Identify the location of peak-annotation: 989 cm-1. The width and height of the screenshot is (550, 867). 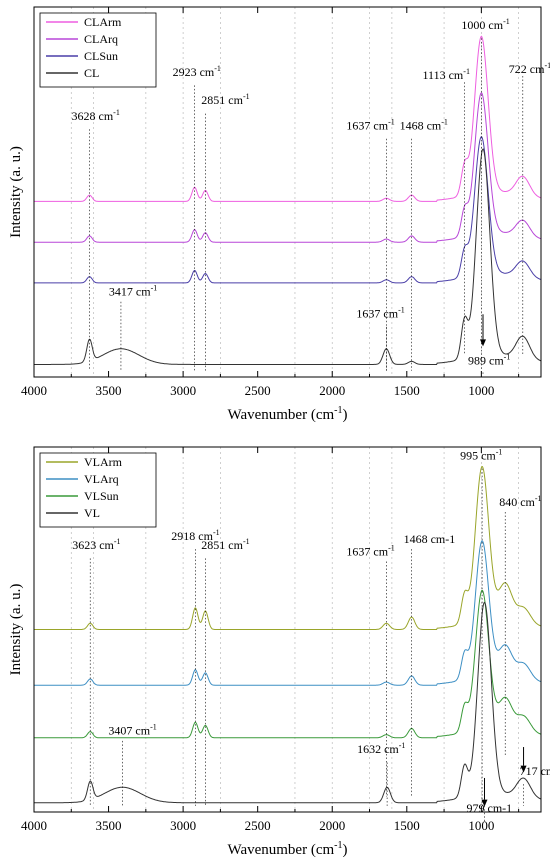
(489, 360).